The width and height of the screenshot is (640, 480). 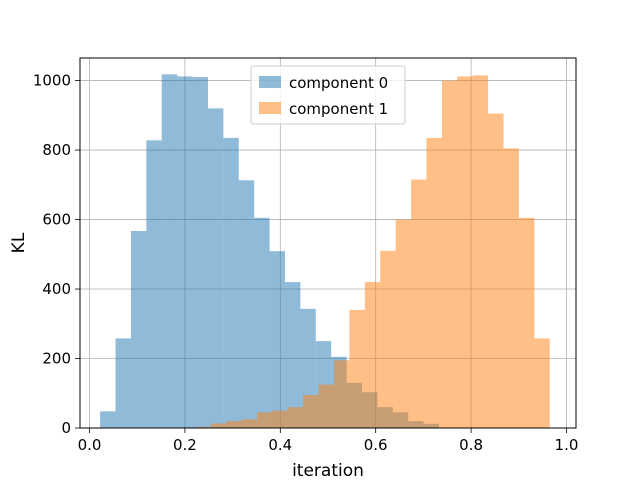 What do you see at coordinates (56, 220) in the screenshot?
I see `y-tick-label: 600` at bounding box center [56, 220].